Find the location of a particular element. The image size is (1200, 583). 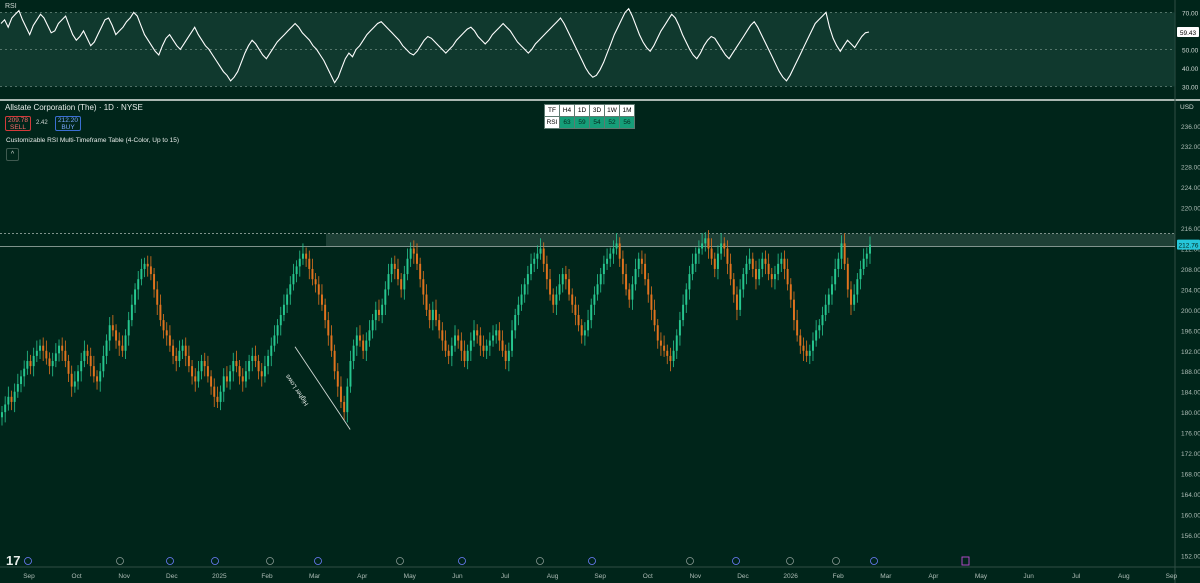

price-tick-label: 212.00 is located at coordinates (1190, 250).